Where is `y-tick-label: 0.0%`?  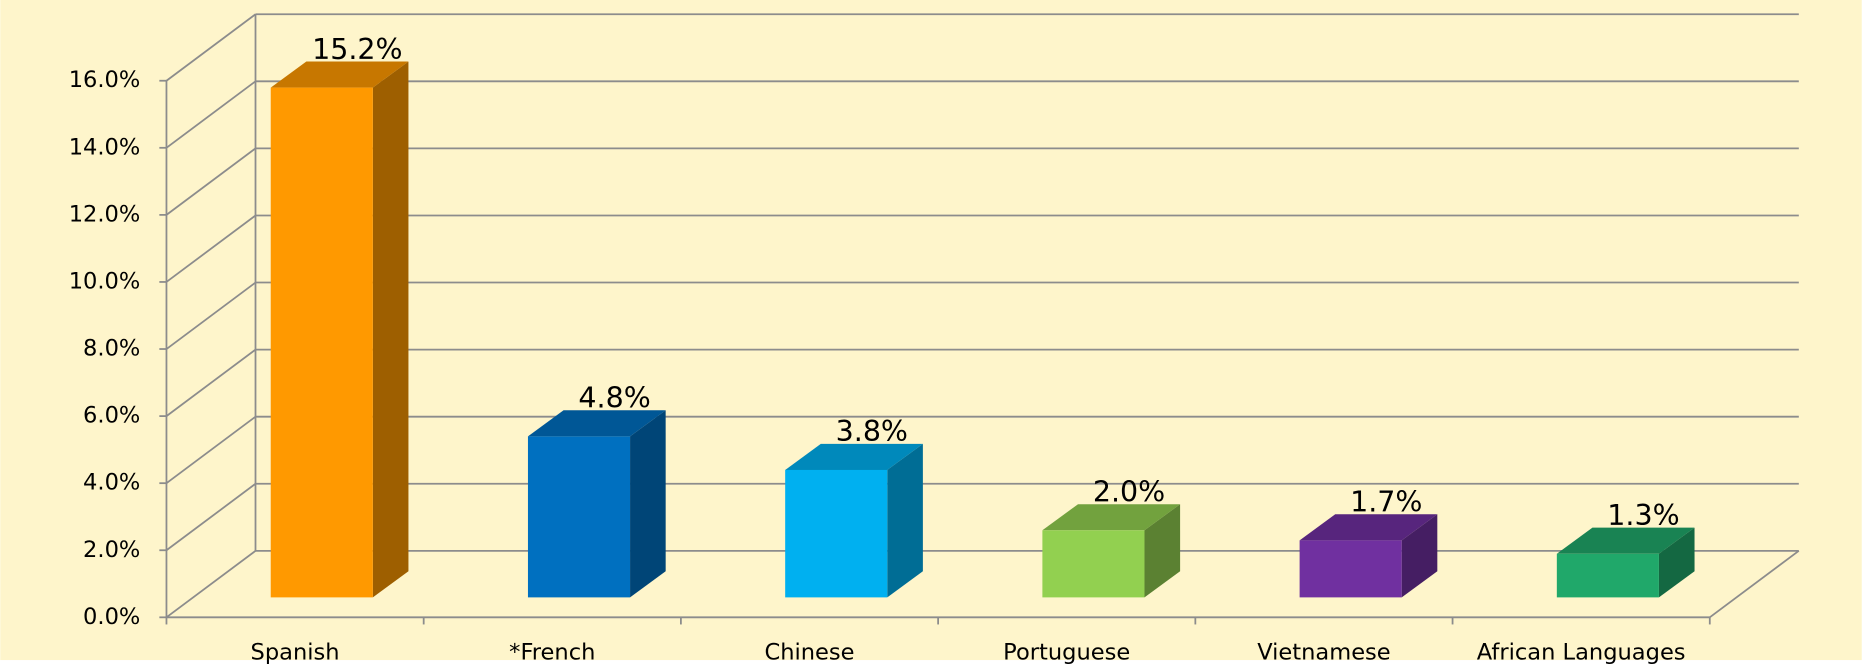 y-tick-label: 0.0% is located at coordinates (111, 617).